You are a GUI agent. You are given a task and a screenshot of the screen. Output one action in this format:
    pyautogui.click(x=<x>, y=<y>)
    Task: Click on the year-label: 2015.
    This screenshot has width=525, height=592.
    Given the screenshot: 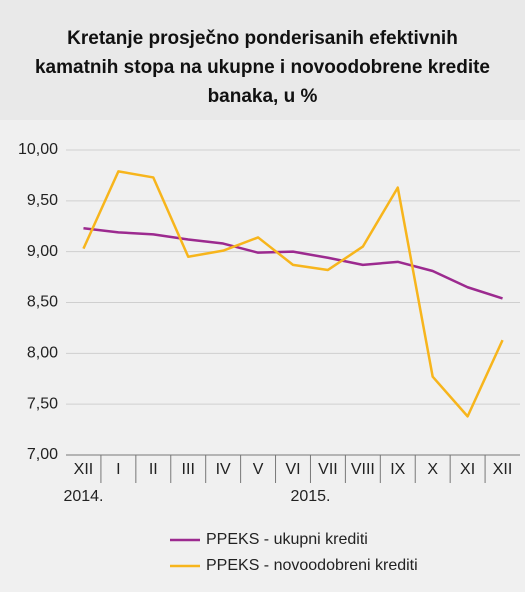 What is the action you would take?
    pyautogui.click(x=310, y=496)
    